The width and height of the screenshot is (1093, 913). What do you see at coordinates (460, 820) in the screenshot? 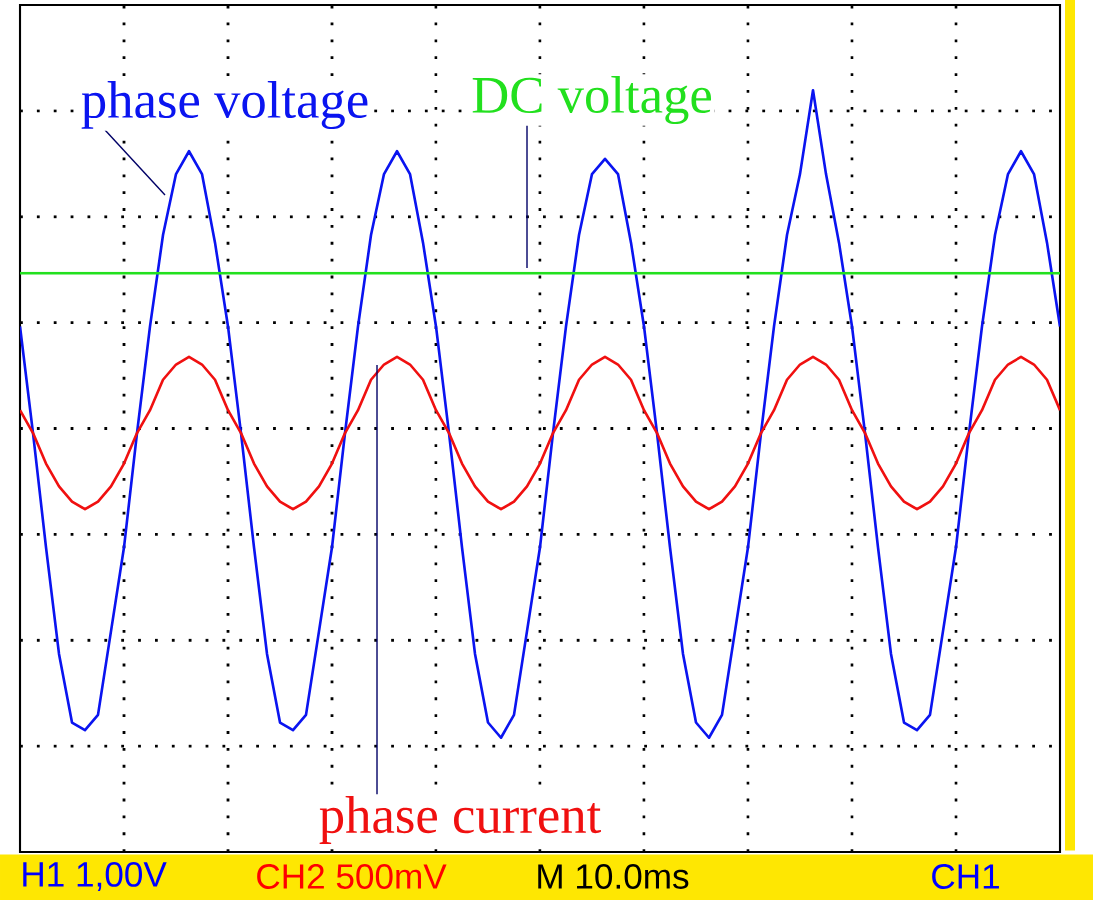
I see `text: phase current` at bounding box center [460, 820].